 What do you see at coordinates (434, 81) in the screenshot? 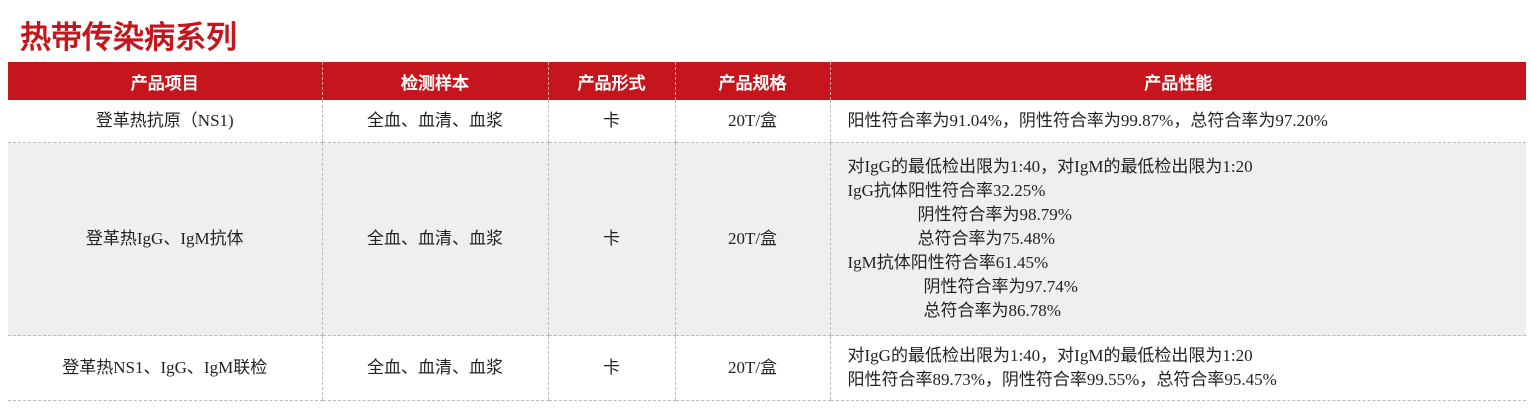
I see `header-sample: 检测样本` at bounding box center [434, 81].